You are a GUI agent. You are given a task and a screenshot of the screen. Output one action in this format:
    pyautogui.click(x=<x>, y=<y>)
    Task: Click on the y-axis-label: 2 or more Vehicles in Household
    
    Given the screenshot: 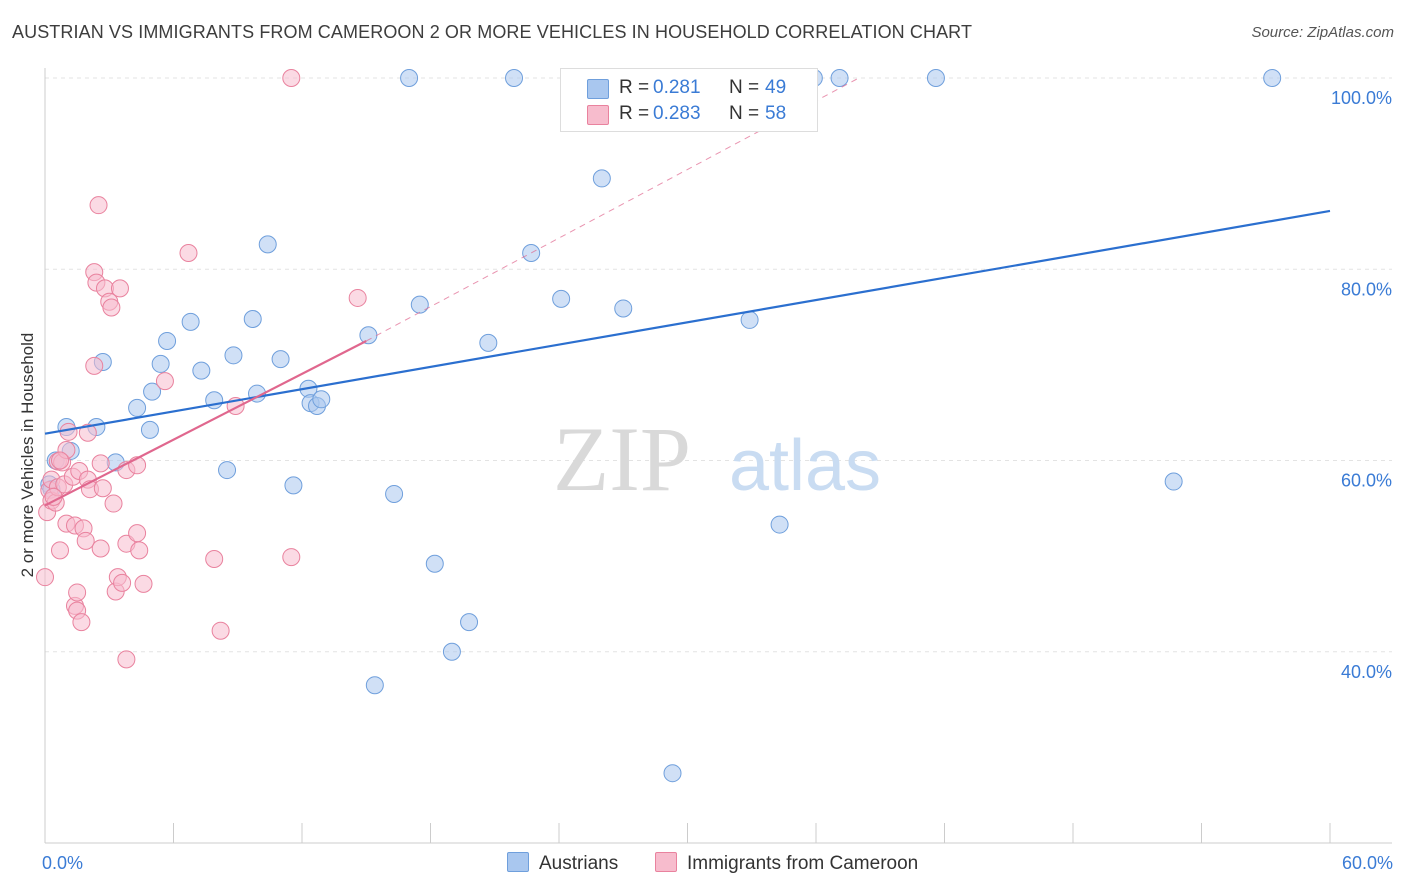 What is the action you would take?
    pyautogui.click(x=27, y=455)
    